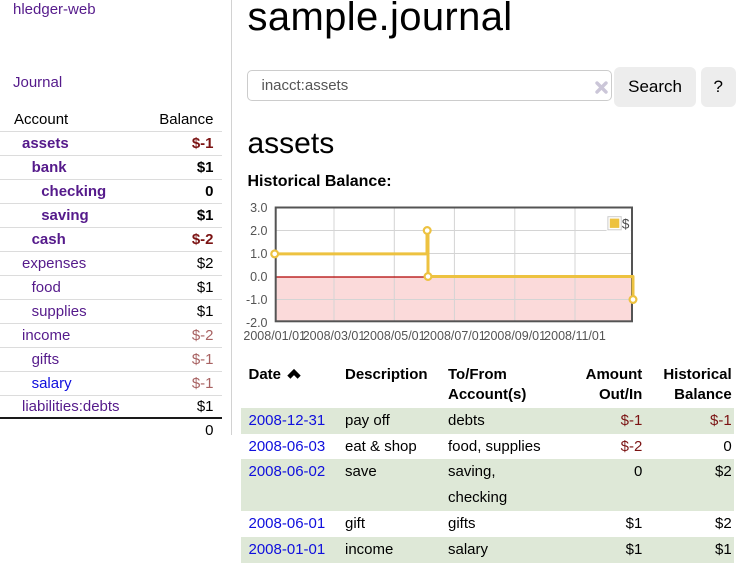  I want to click on svg-text: 2008/05/01, so click(394, 336).